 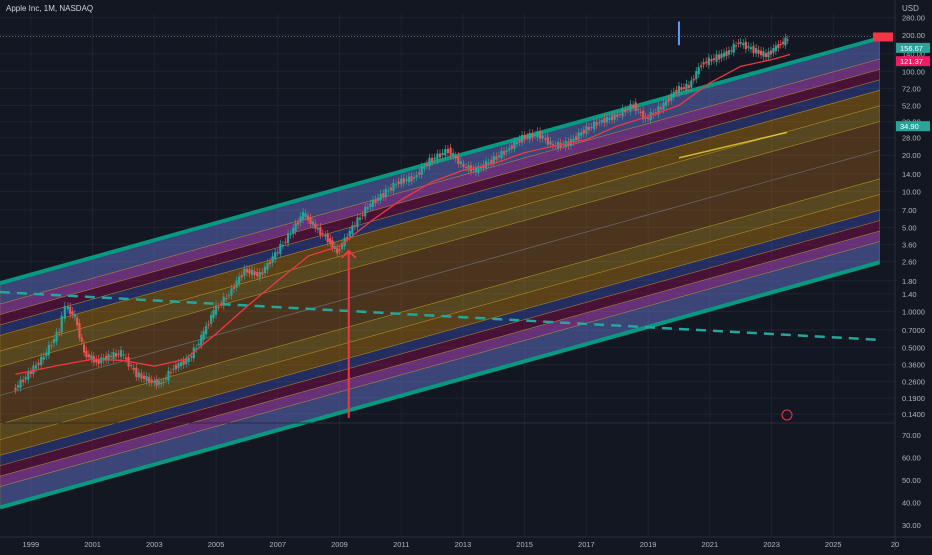 I want to click on price-tick-label: 0.7000, so click(x=913, y=330).